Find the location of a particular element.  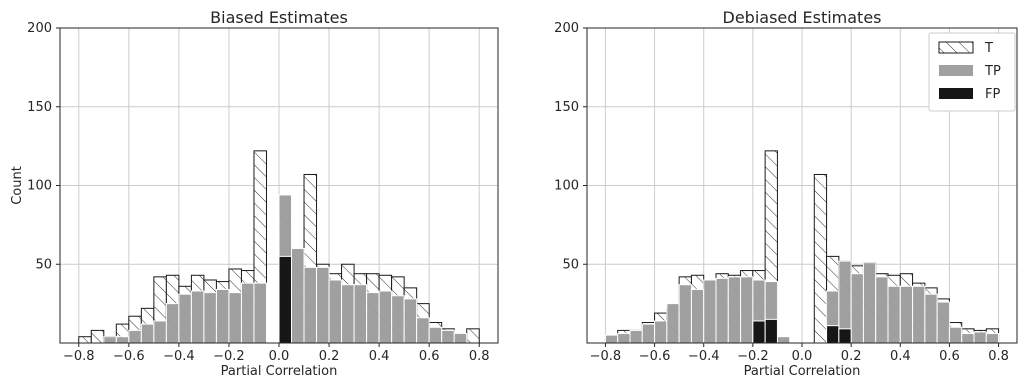

y-axis-label: Count is located at coordinates (17, 185).